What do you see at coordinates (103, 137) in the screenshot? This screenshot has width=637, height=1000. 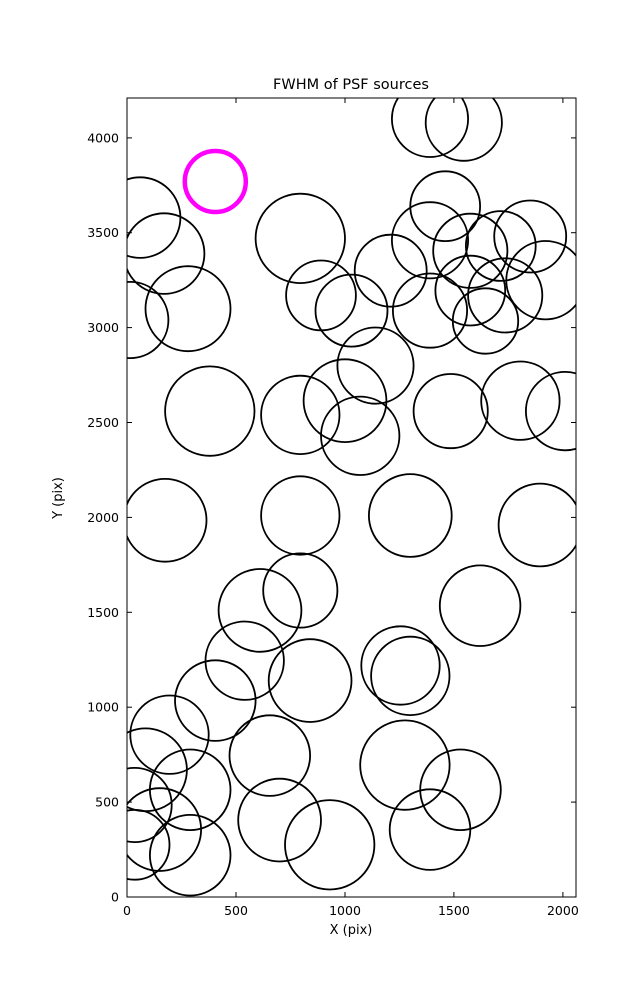 I see `y-tick-label: 4000` at bounding box center [103, 137].